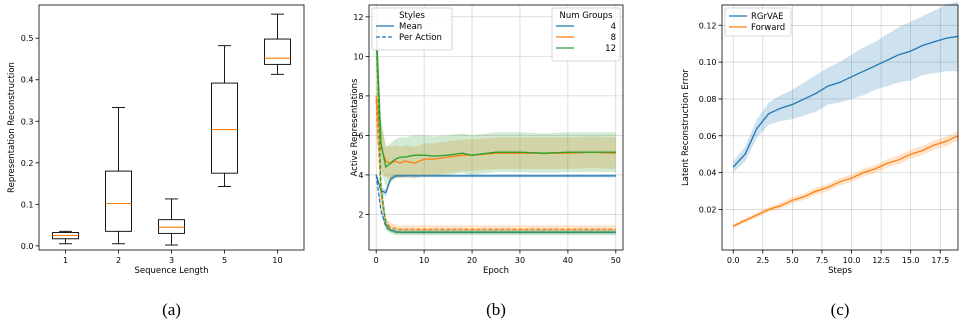  I want to click on x-tick-label: 40, so click(568, 260).